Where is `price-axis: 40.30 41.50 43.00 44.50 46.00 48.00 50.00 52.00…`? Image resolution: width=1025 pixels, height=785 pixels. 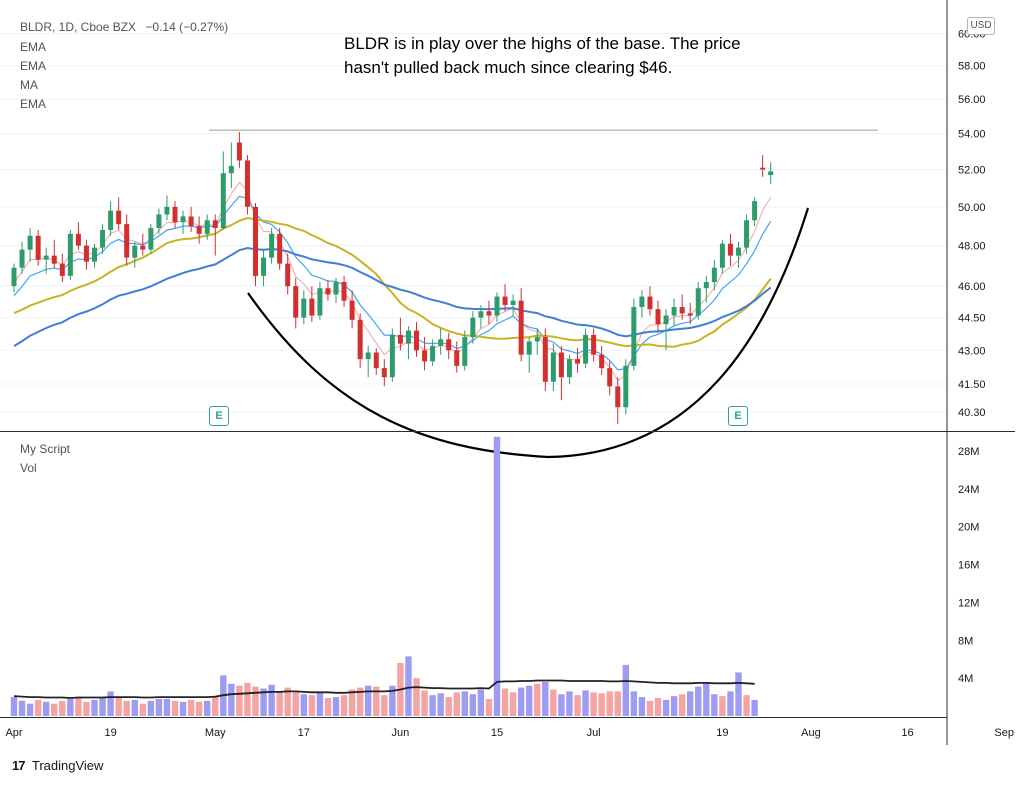 price-axis: 40.30 41.50 43.00 44.50 46.00 48.00 50.00 52.00… is located at coordinates (972, 223).